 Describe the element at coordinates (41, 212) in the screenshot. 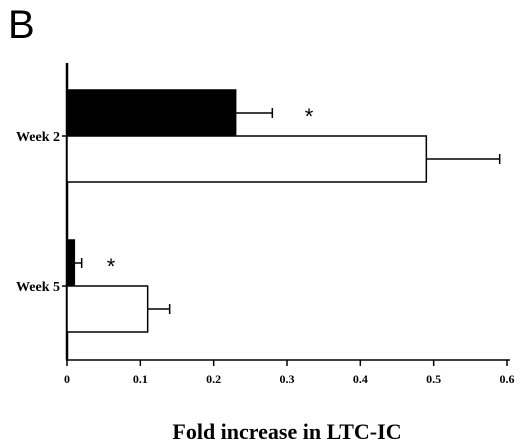

I see `category-labels: Week 2 Week 5` at that location.